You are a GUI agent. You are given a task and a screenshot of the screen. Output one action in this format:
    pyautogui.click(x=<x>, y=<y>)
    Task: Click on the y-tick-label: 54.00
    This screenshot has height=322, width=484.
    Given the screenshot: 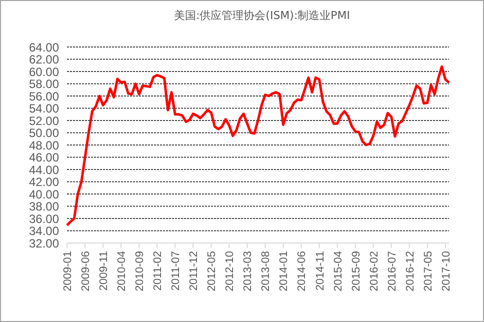 What is the action you would take?
    pyautogui.click(x=44, y=109)
    